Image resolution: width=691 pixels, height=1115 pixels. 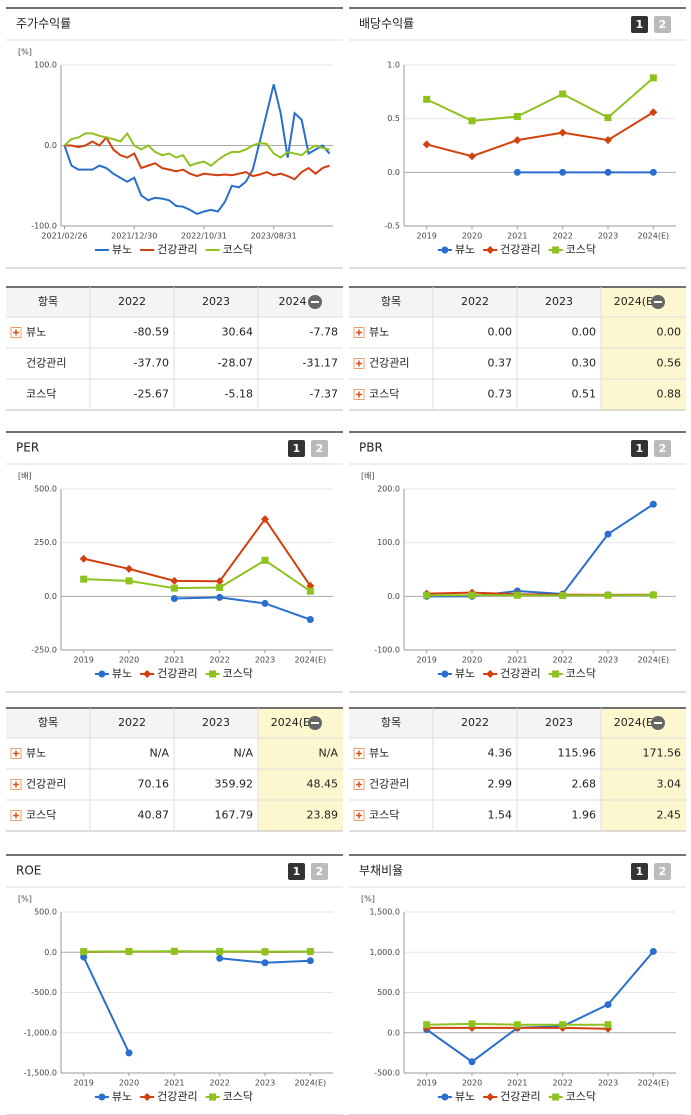 I want to click on x-tick-label: 2021, so click(x=517, y=660).